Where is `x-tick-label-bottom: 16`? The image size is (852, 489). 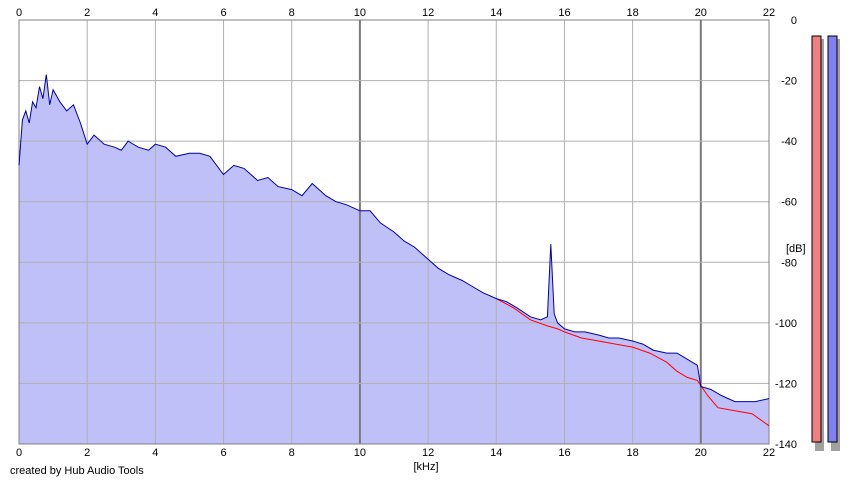
x-tick-label-bottom: 16 is located at coordinates (564, 453).